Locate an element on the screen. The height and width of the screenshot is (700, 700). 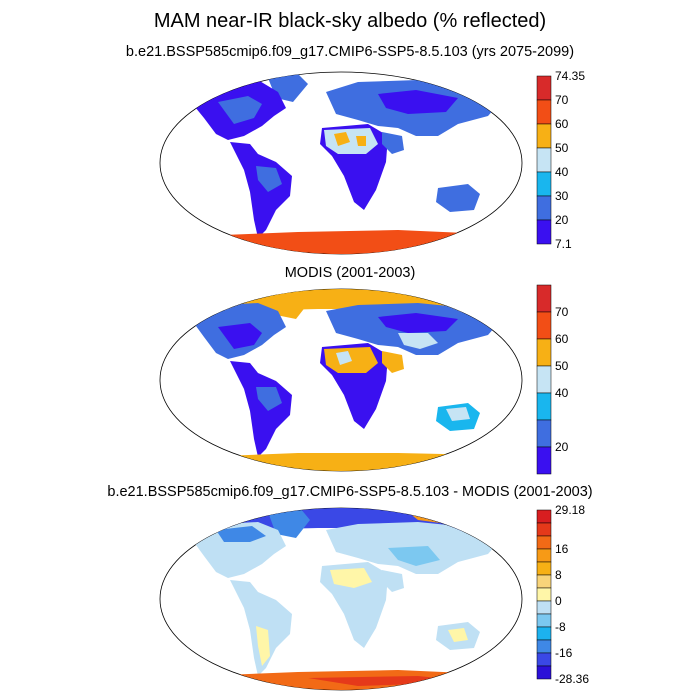
cbar3-label: 8 is located at coordinates (558, 575).